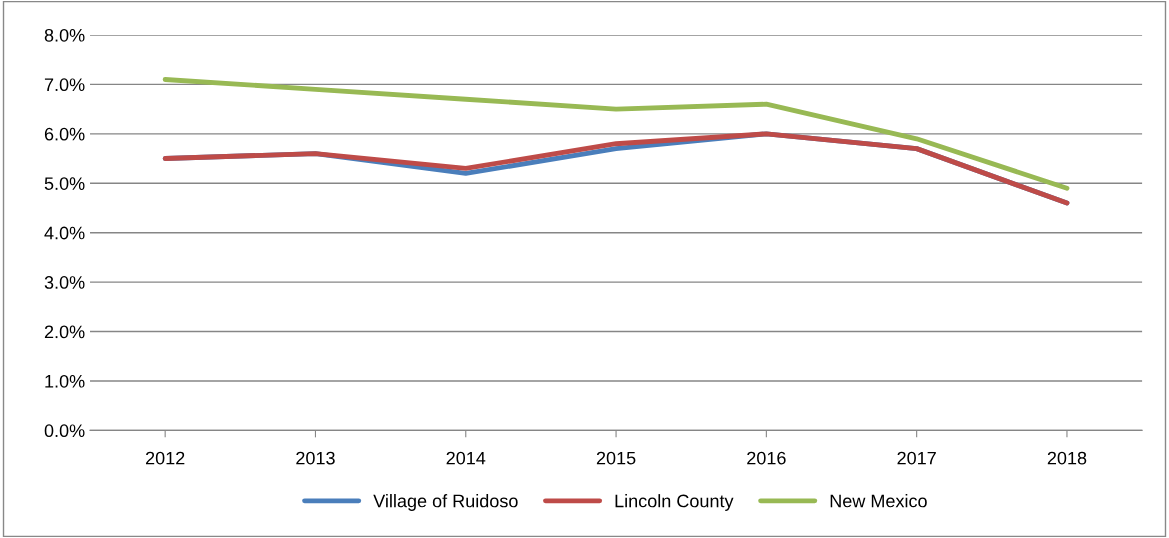 Image resolution: width=1169 pixels, height=538 pixels. I want to click on x-tick-label: 2015, so click(616, 458).